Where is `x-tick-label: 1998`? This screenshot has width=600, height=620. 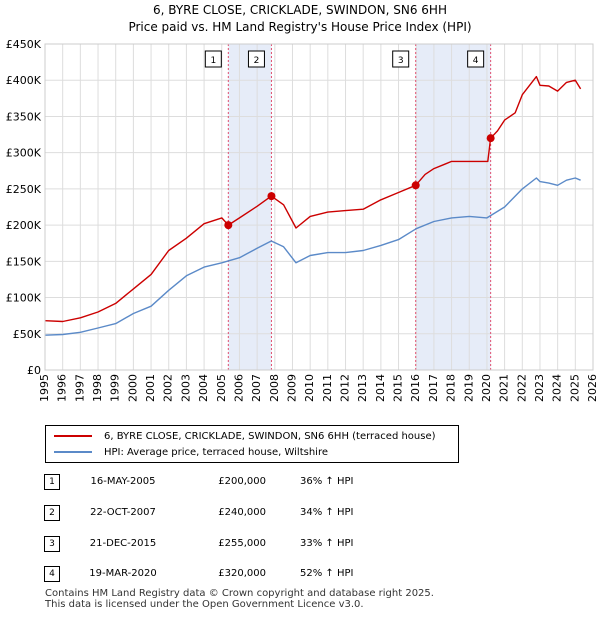 x-tick-label: 1998 is located at coordinates (97, 388).